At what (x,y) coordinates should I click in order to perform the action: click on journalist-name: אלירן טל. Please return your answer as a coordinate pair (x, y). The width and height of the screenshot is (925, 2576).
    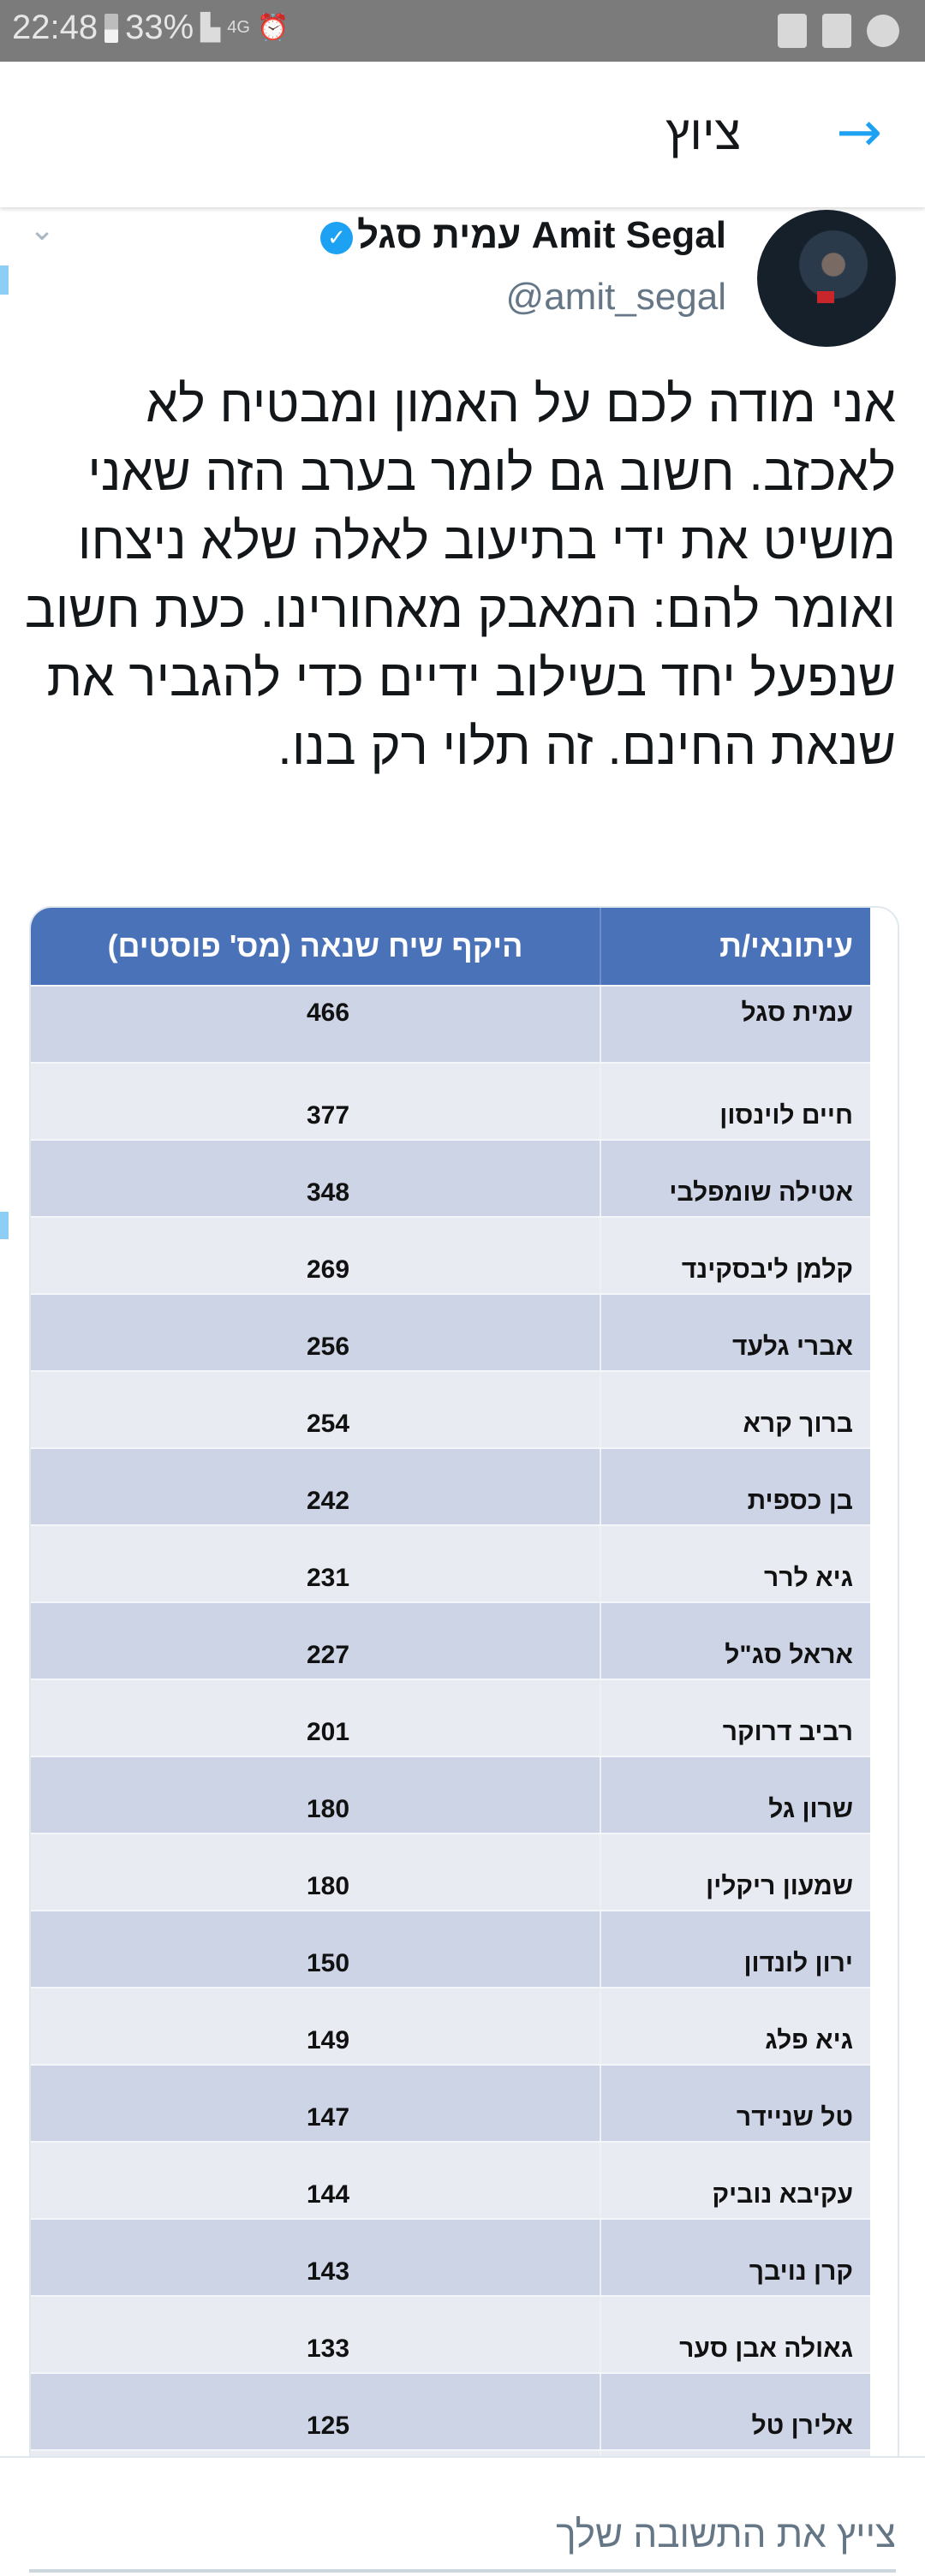
    Looking at the image, I should click on (735, 2411).